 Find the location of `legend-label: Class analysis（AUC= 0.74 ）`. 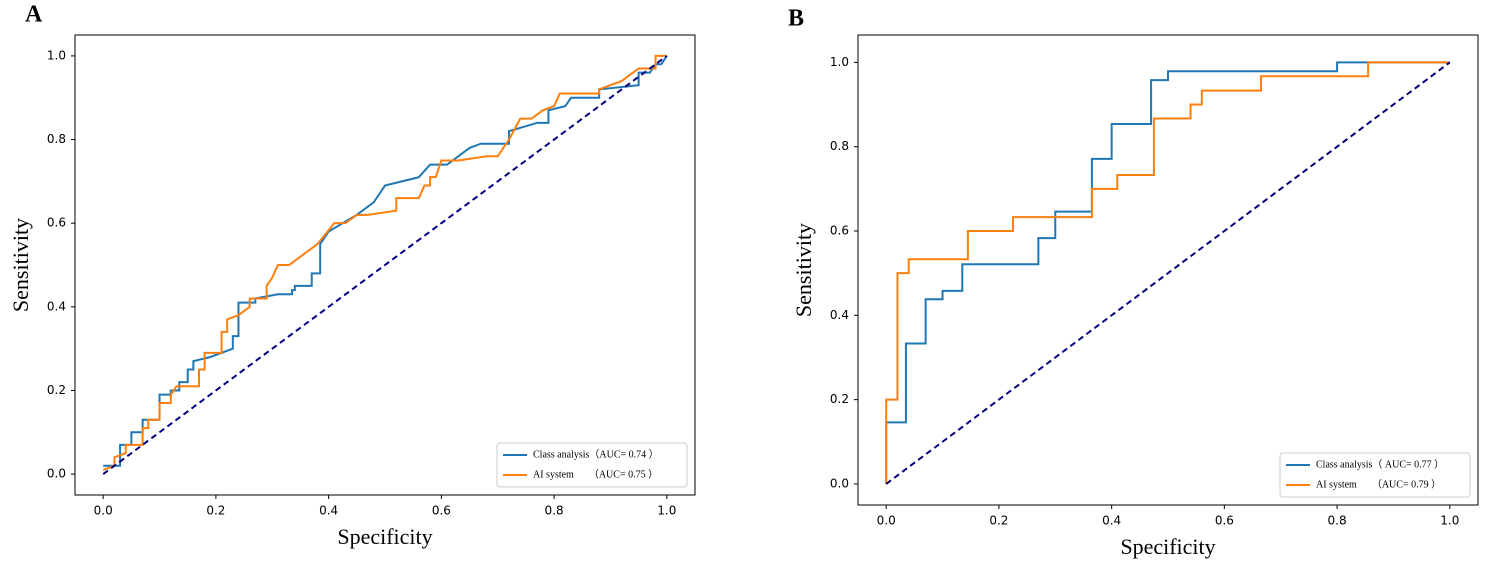

legend-label: Class analysis（AUC= 0.74 ） is located at coordinates (596, 454).